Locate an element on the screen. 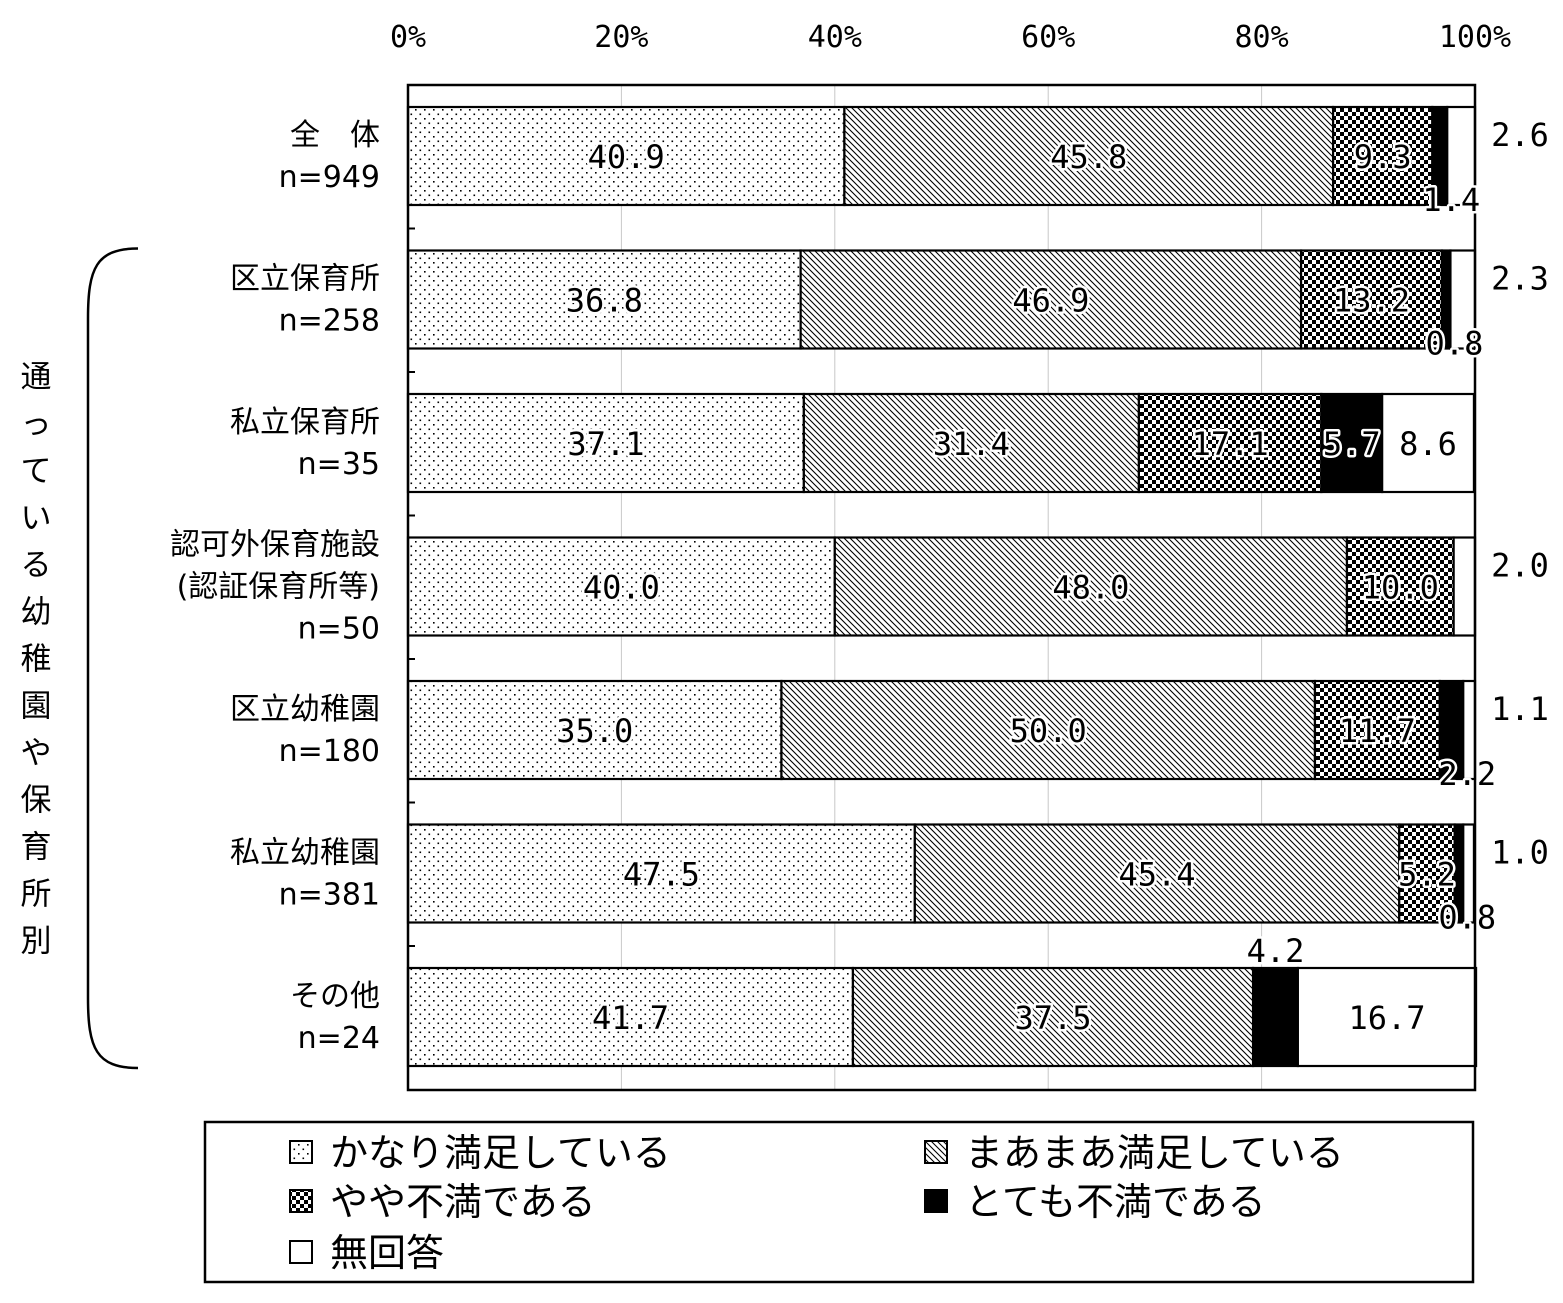 This screenshot has width=1563, height=1303. data-label: 45.4 is located at coordinates (1157, 875).